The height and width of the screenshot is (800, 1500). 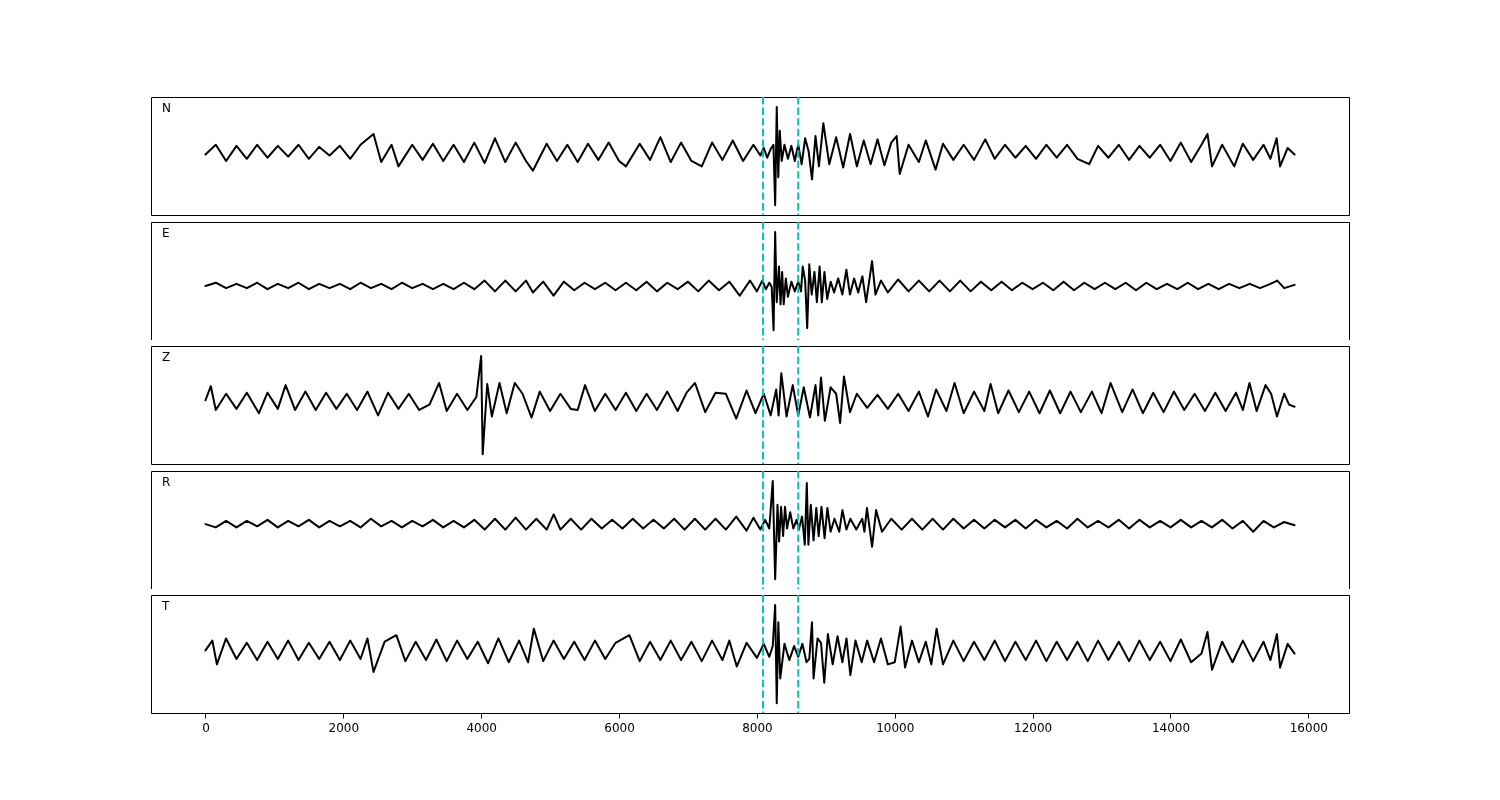 I want to click on chart-title: Z, so click(x=166, y=357).